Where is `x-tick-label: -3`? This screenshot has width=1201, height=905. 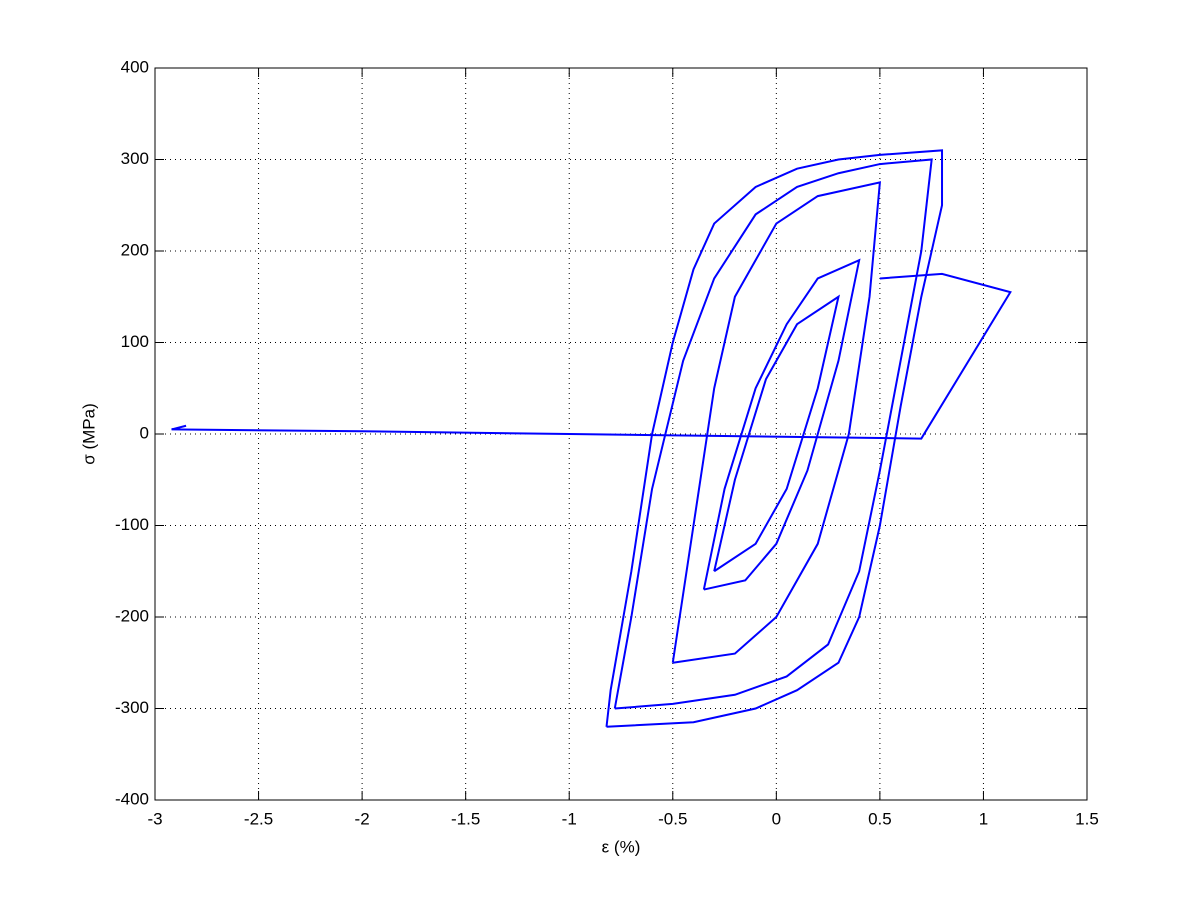
x-tick-label: -3 is located at coordinates (154, 818).